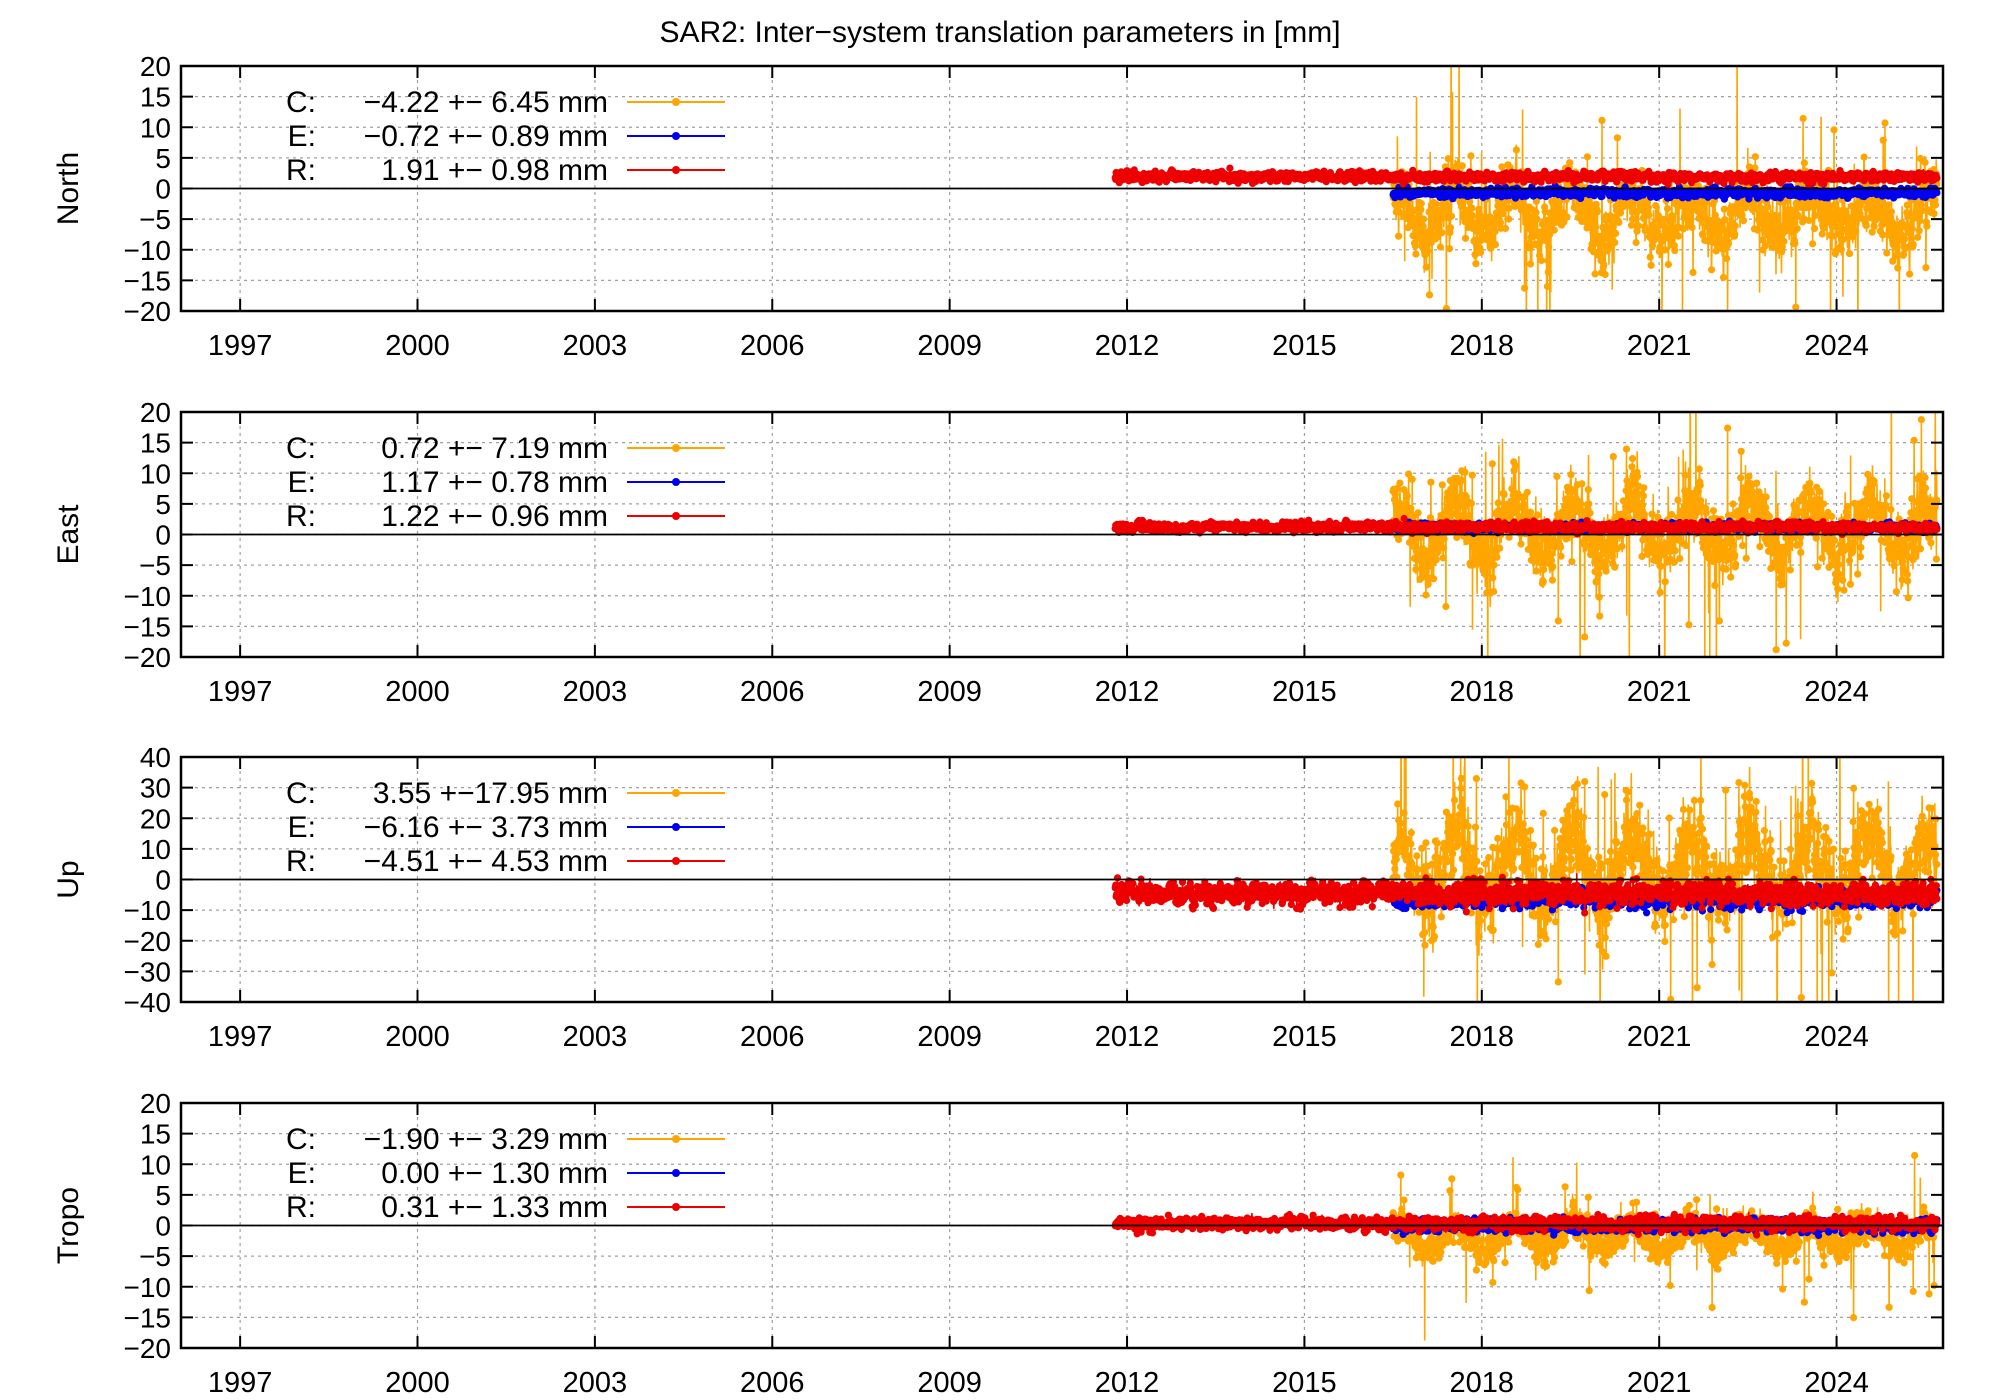 The height and width of the screenshot is (1400, 2000). Describe the element at coordinates (1836, 346) in the screenshot. I see `x-tick-label: 2024` at that location.